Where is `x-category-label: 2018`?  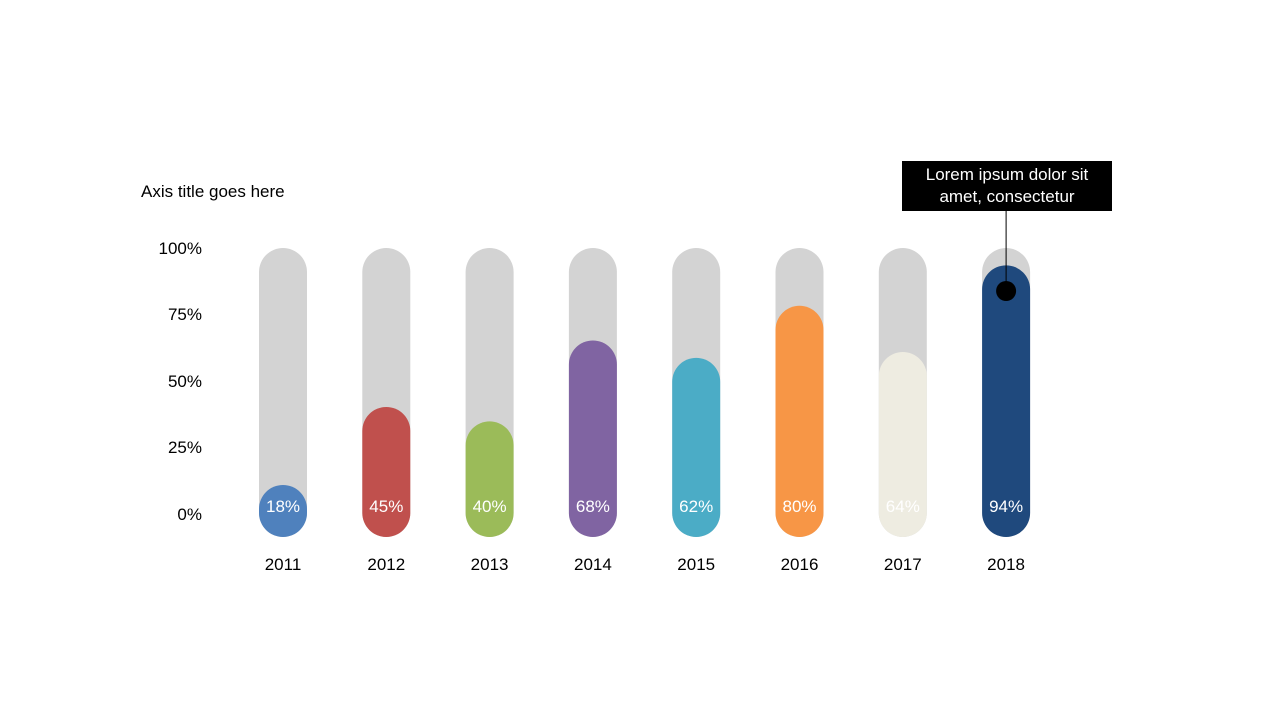 x-category-label: 2018 is located at coordinates (1006, 564).